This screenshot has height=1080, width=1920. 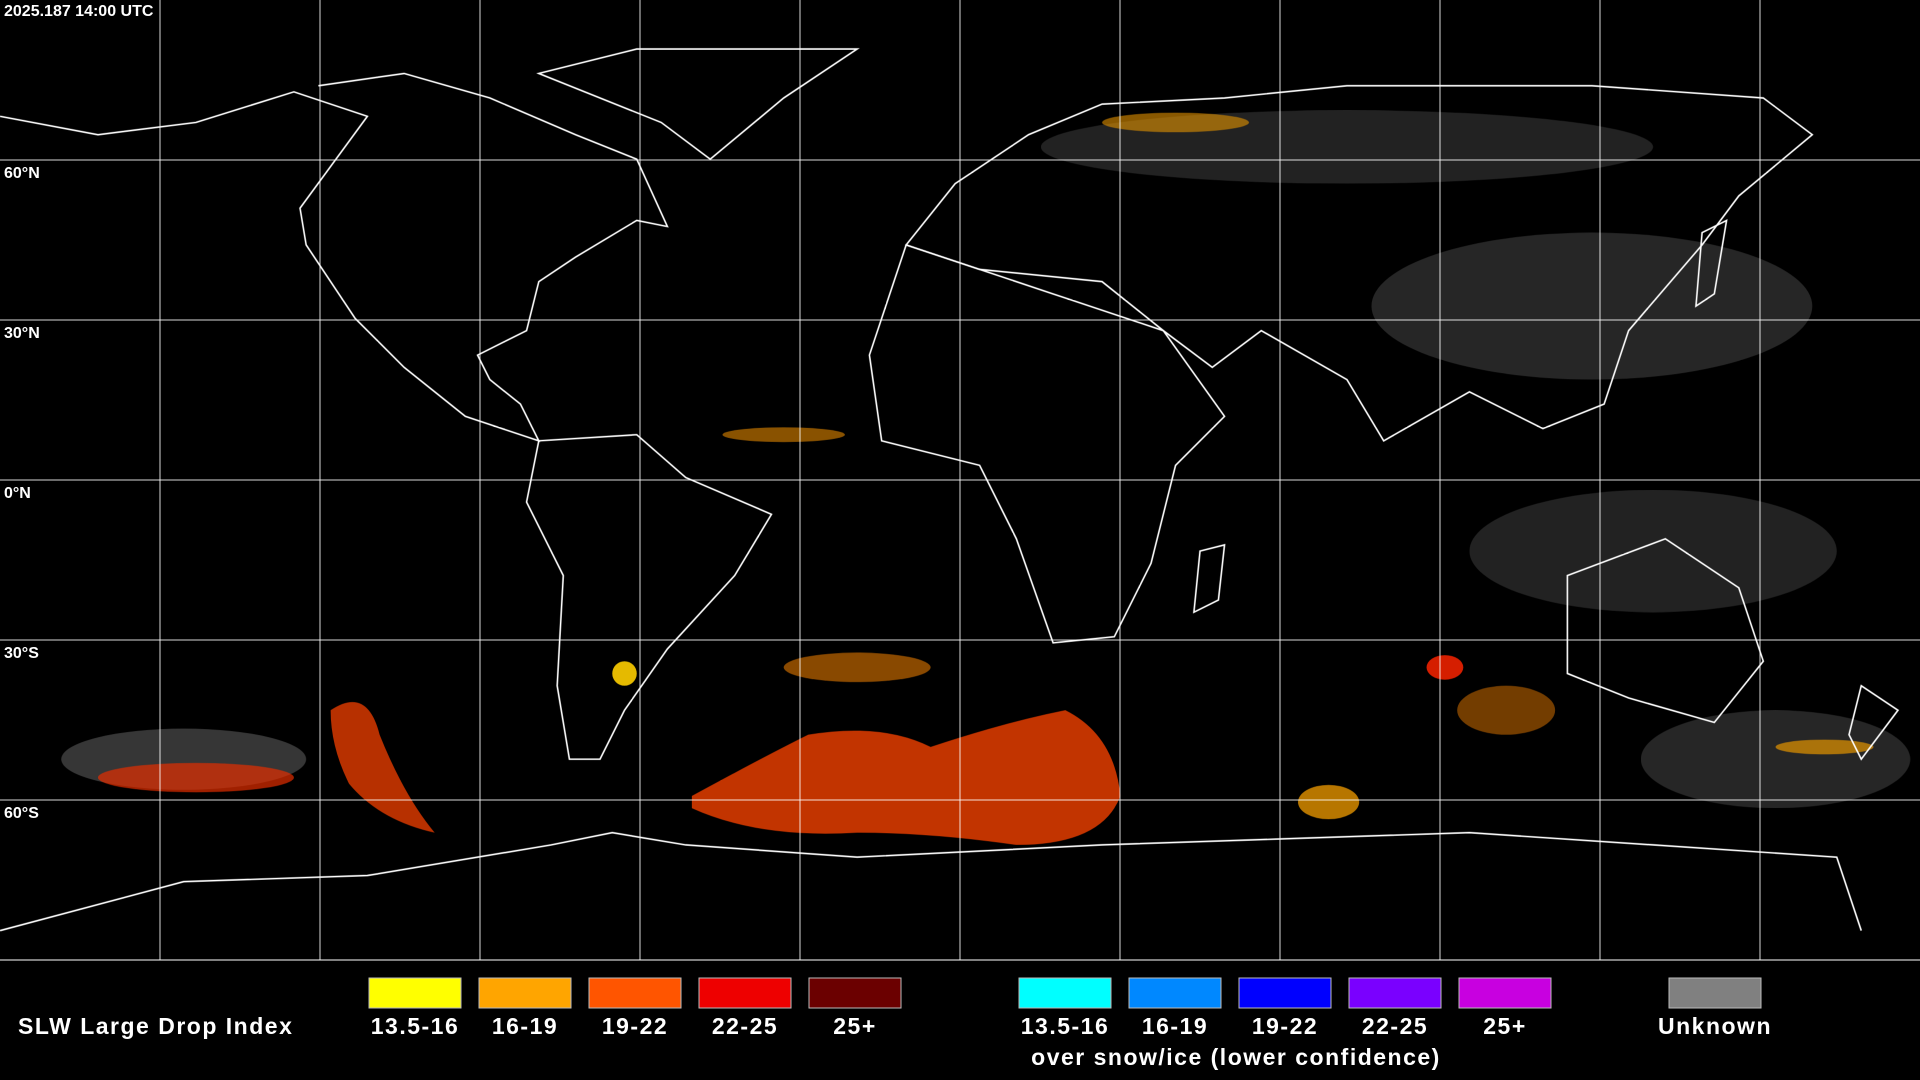 What do you see at coordinates (21, 653) in the screenshot?
I see `latitude-label: 30°S` at bounding box center [21, 653].